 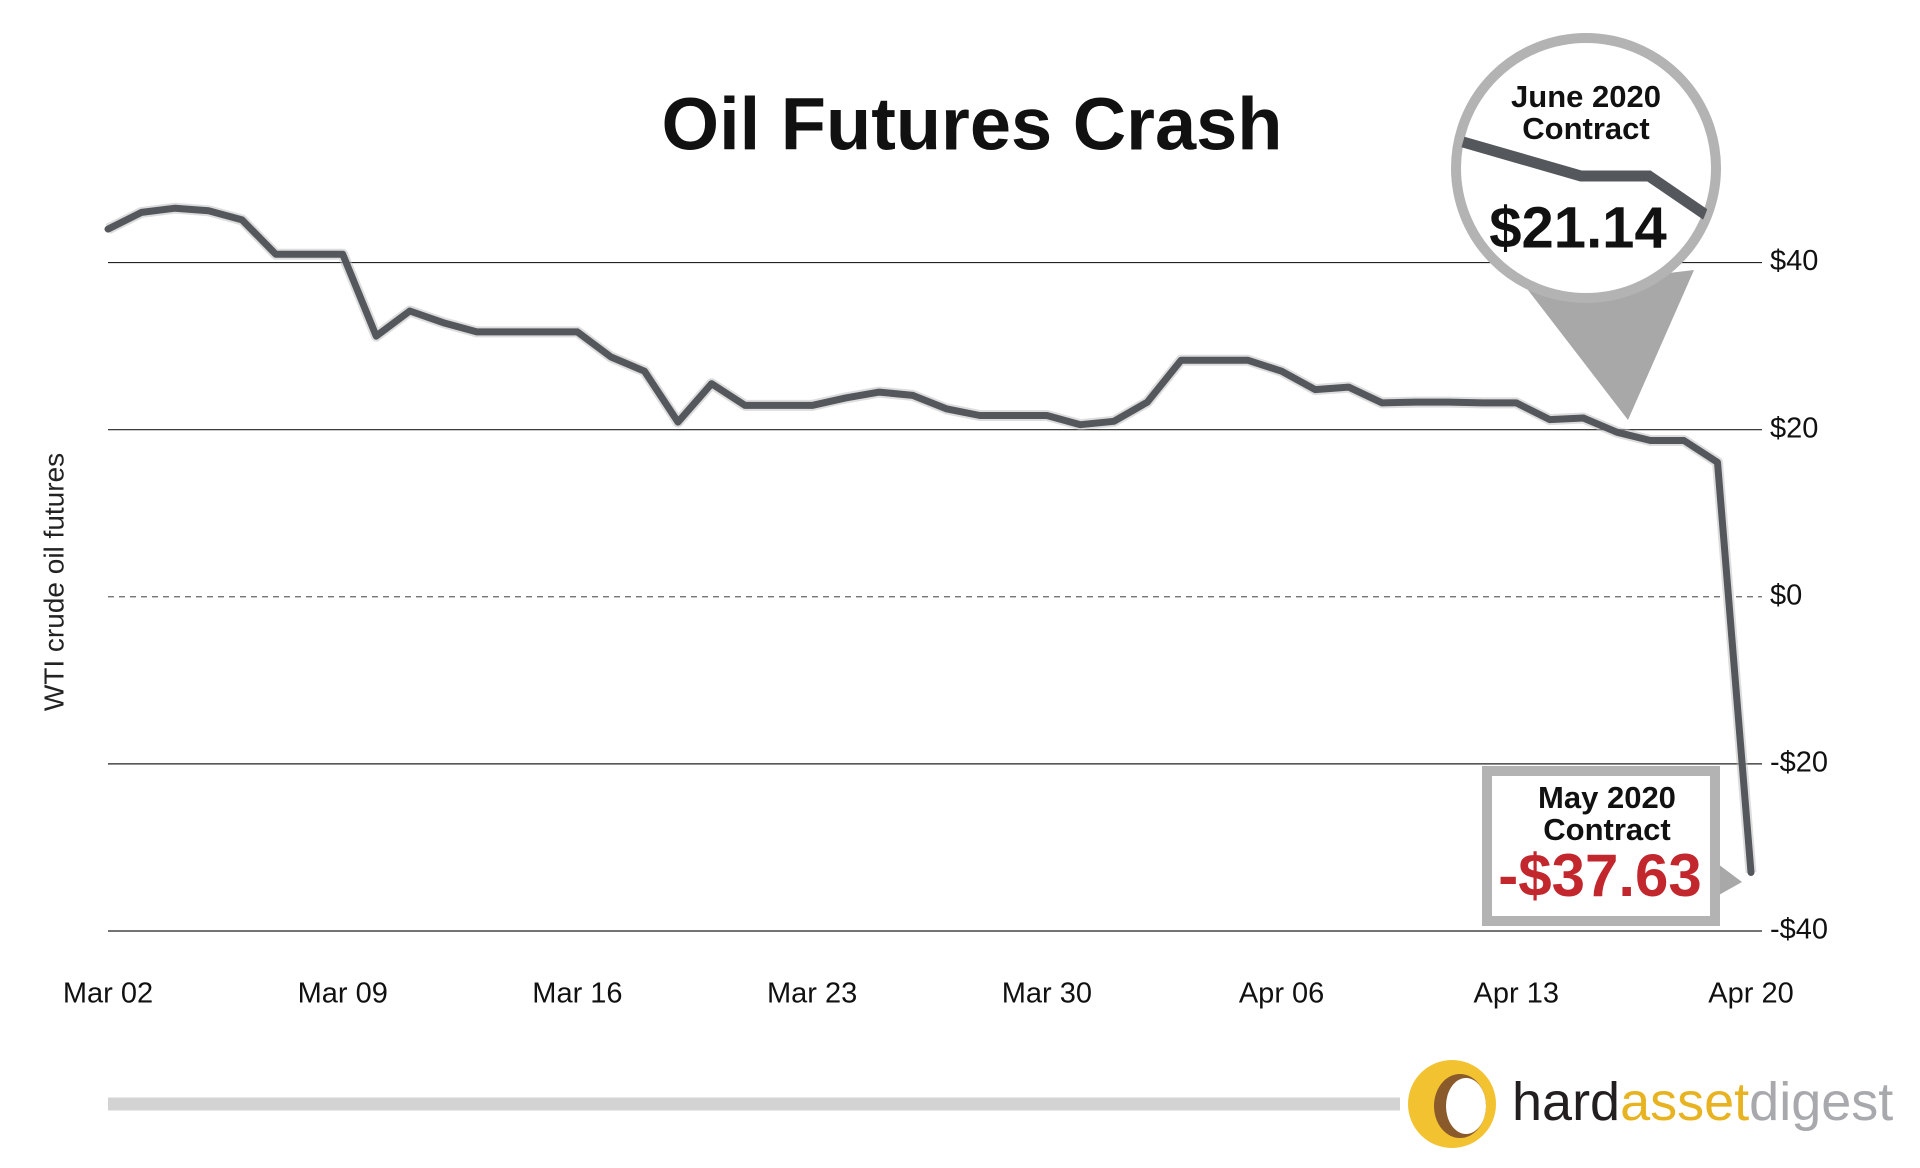 What do you see at coordinates (1466, 1106) in the screenshot?
I see `logo-inner` at bounding box center [1466, 1106].